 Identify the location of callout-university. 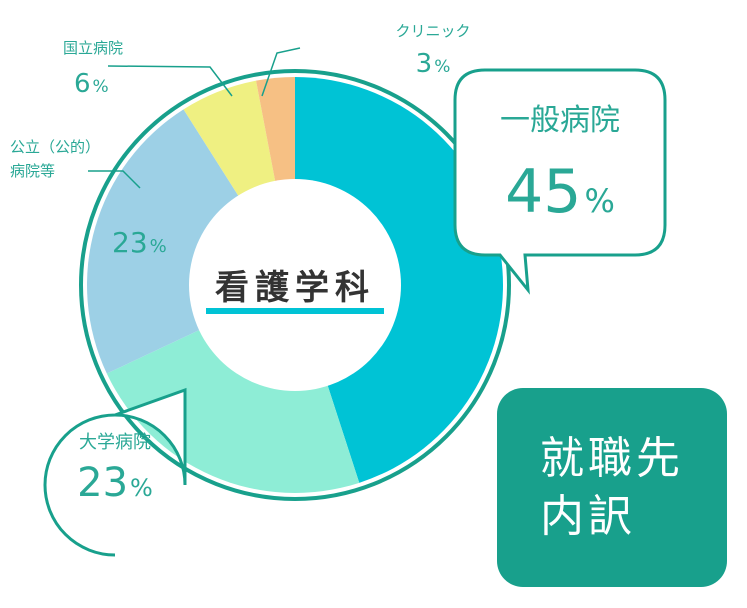
(115, 472).